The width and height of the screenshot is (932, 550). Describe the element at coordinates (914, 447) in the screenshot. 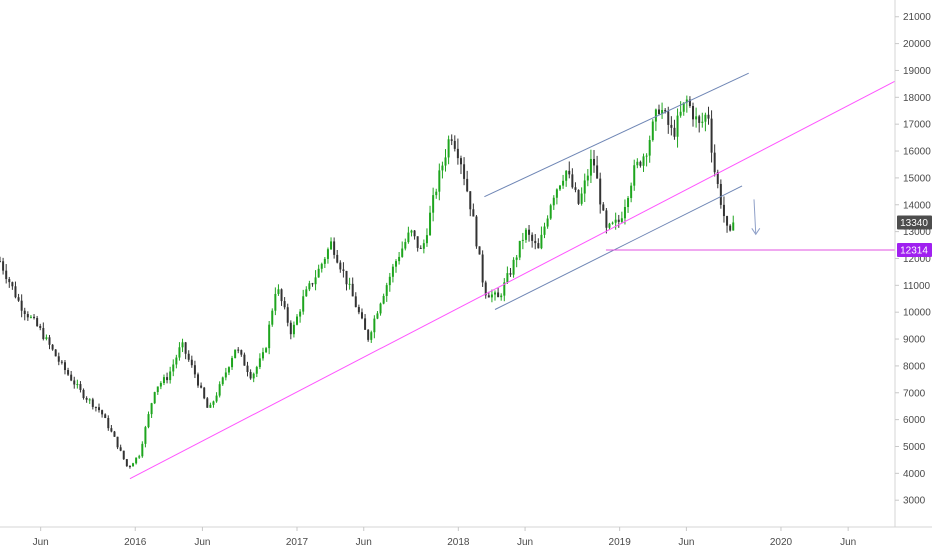

I see `y-tick-label: 5000` at that location.